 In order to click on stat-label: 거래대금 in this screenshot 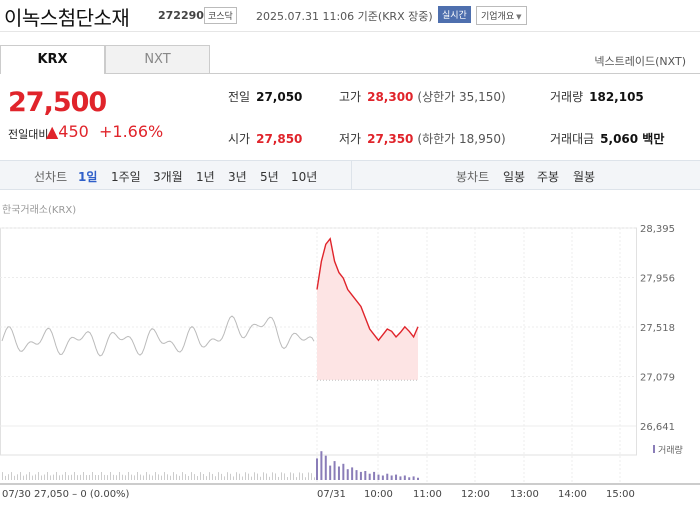, I will do `click(572, 139)`.